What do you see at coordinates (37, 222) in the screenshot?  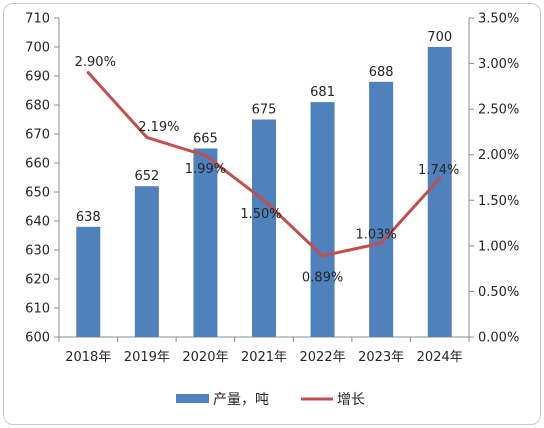 I see `left-tick-label: 640` at bounding box center [37, 222].